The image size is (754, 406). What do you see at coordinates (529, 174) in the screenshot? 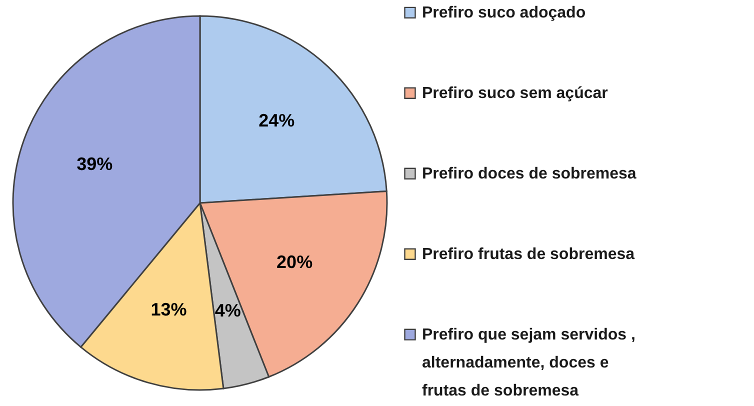
I see `legend-label: Prefiro doces de sobremesa` at bounding box center [529, 174].